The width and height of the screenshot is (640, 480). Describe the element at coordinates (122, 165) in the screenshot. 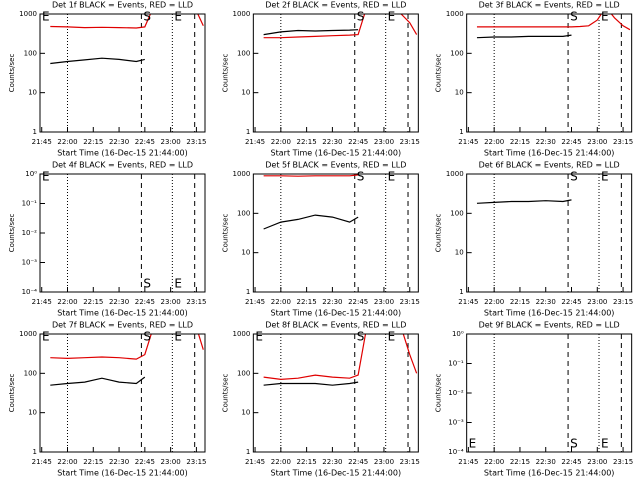

I see `chart-title: Det 4f BLACK = Events, RED = LLD` at that location.